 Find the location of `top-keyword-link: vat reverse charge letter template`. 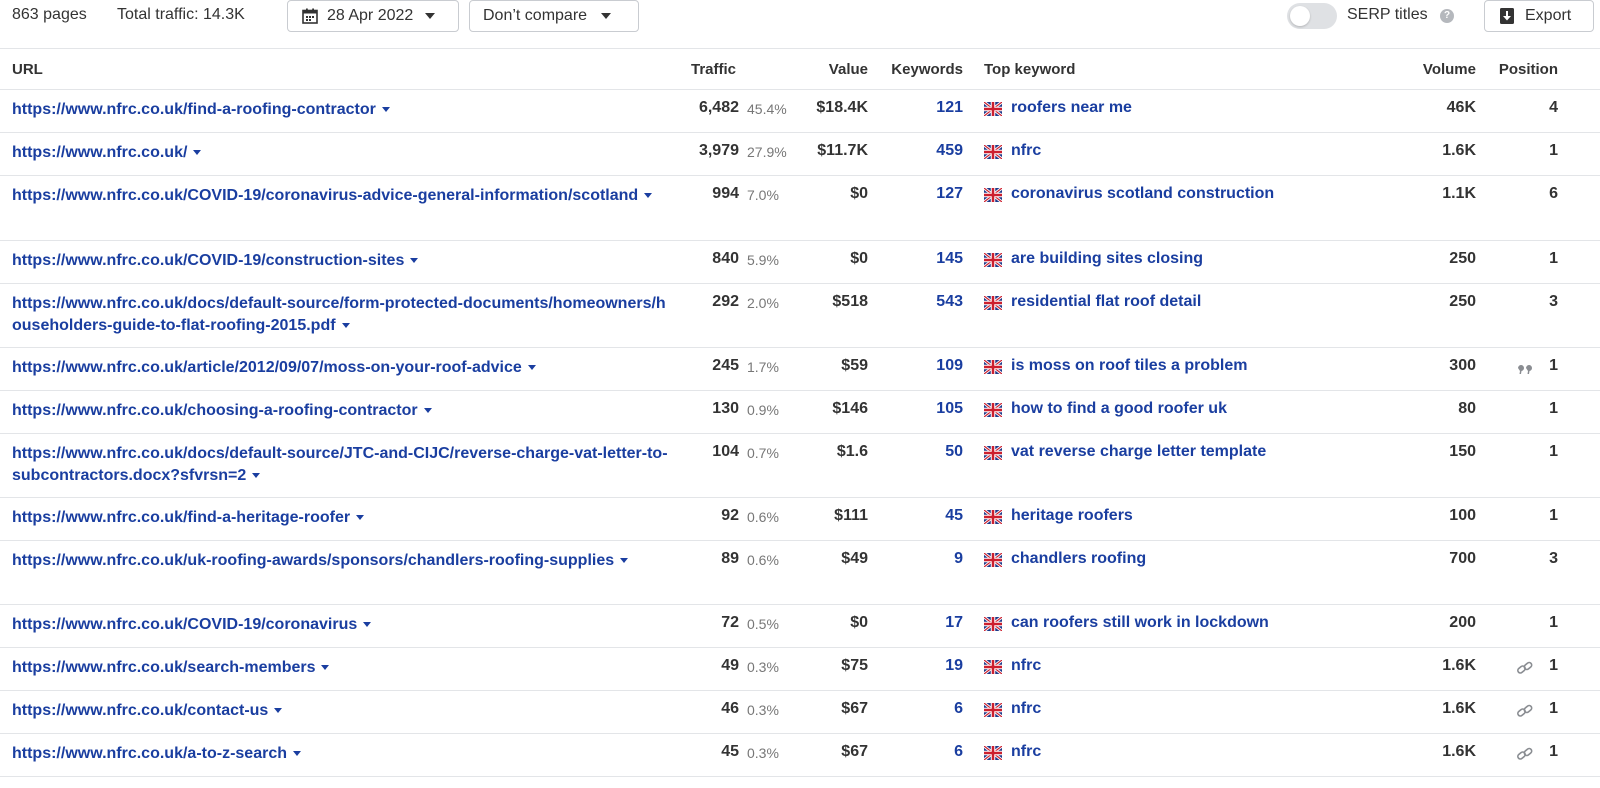

top-keyword-link: vat reverse charge letter template is located at coordinates (1139, 451).